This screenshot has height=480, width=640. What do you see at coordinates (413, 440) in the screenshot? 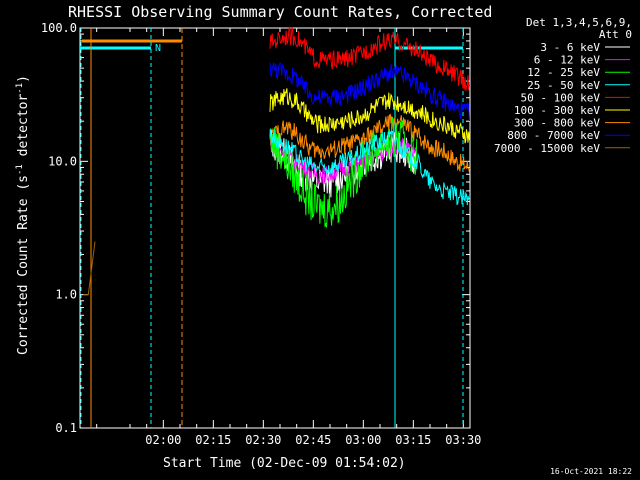
I see `x-tick-label: 03:15` at bounding box center [413, 440].